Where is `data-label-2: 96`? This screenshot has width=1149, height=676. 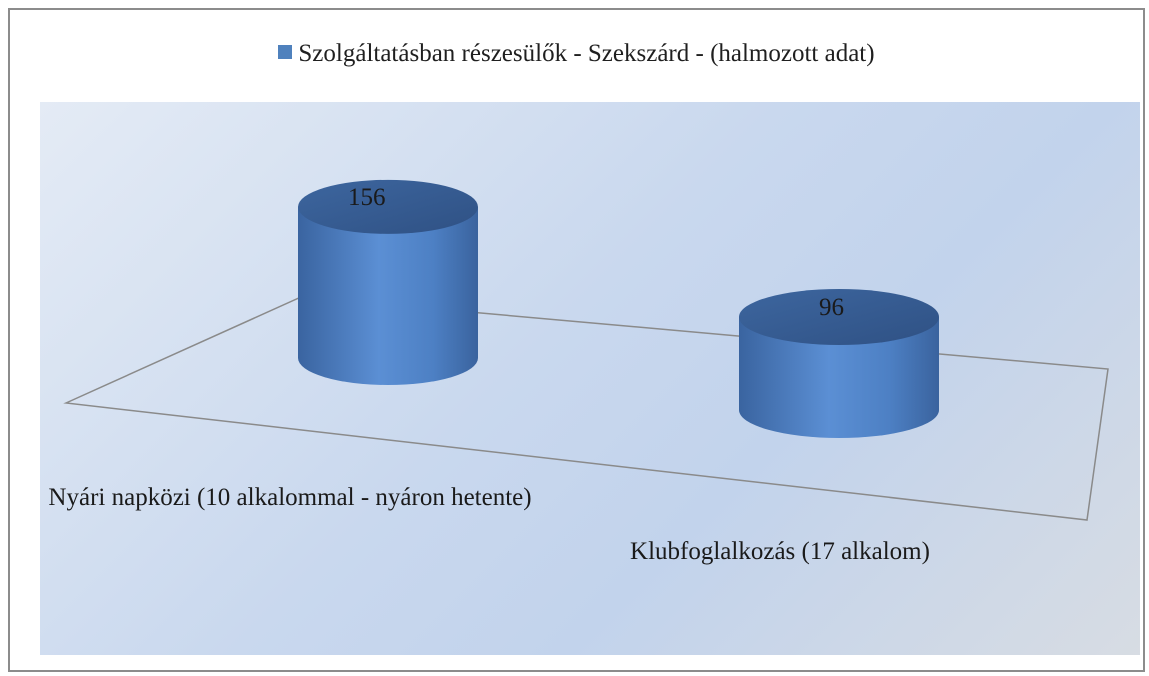 data-label-2: 96 is located at coordinates (831, 307).